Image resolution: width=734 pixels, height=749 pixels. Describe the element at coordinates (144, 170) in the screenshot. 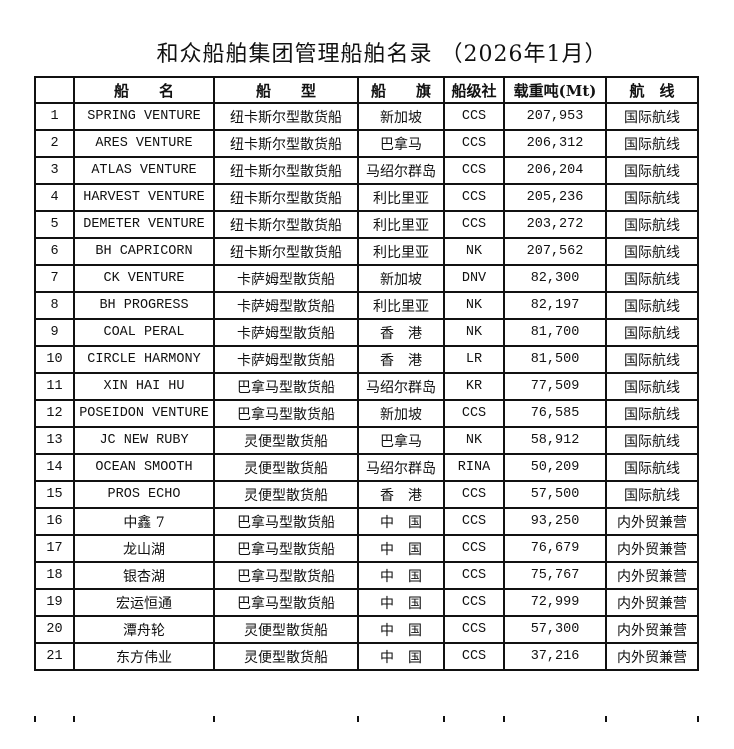

I see `ship-name: ATLAS VENTURE` at that location.